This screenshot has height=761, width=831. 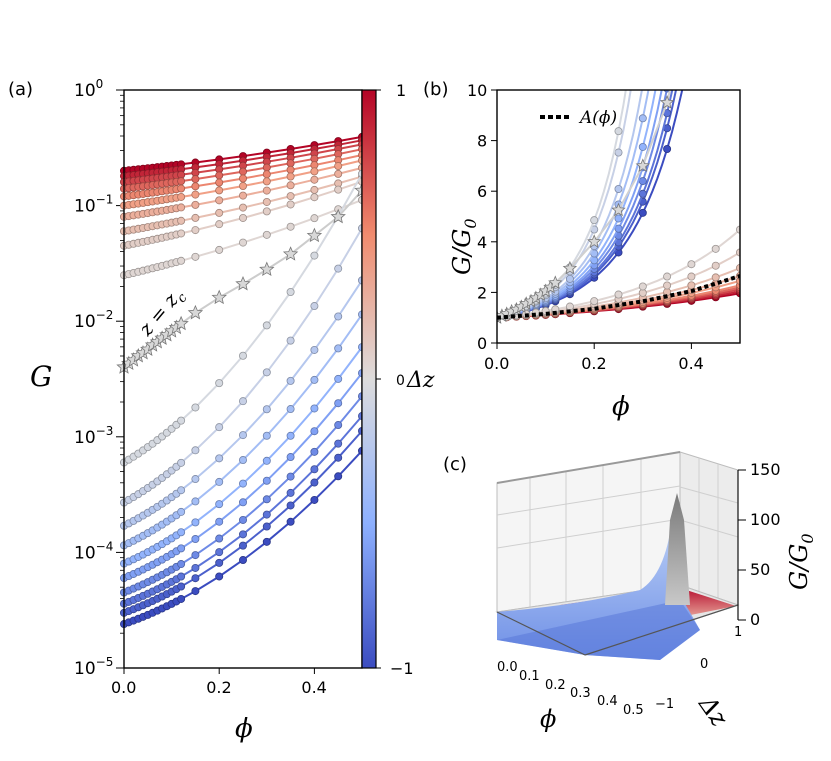 What do you see at coordinates (617, 555) in the screenshot?
I see `panel-c-3d` at bounding box center [617, 555].